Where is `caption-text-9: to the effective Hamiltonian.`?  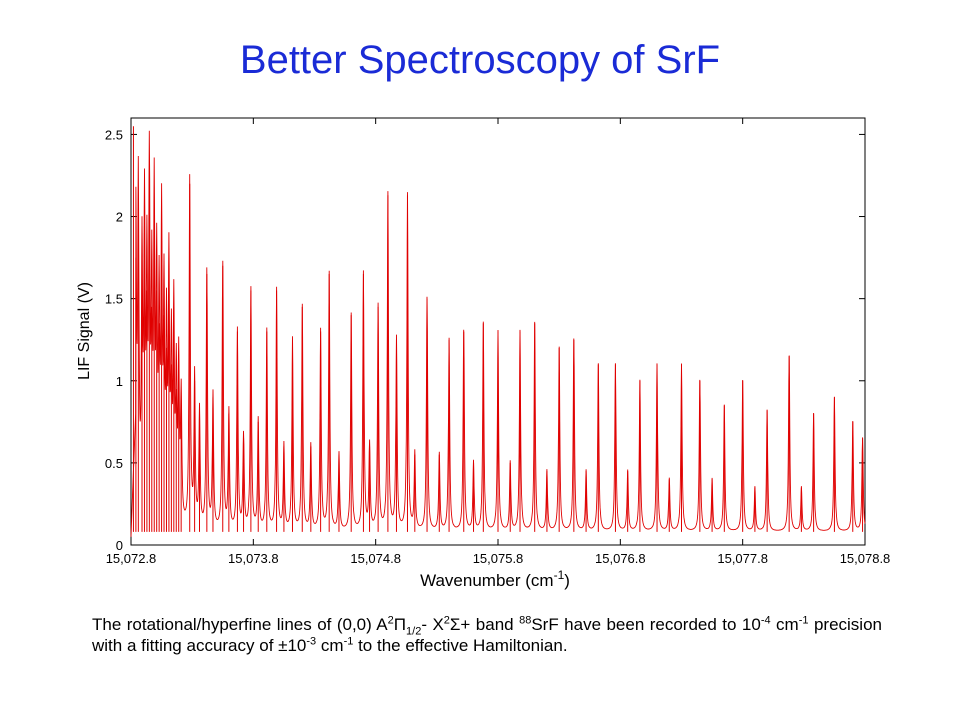 caption-text-9: to the effective Hamiltonian. is located at coordinates (460, 645).